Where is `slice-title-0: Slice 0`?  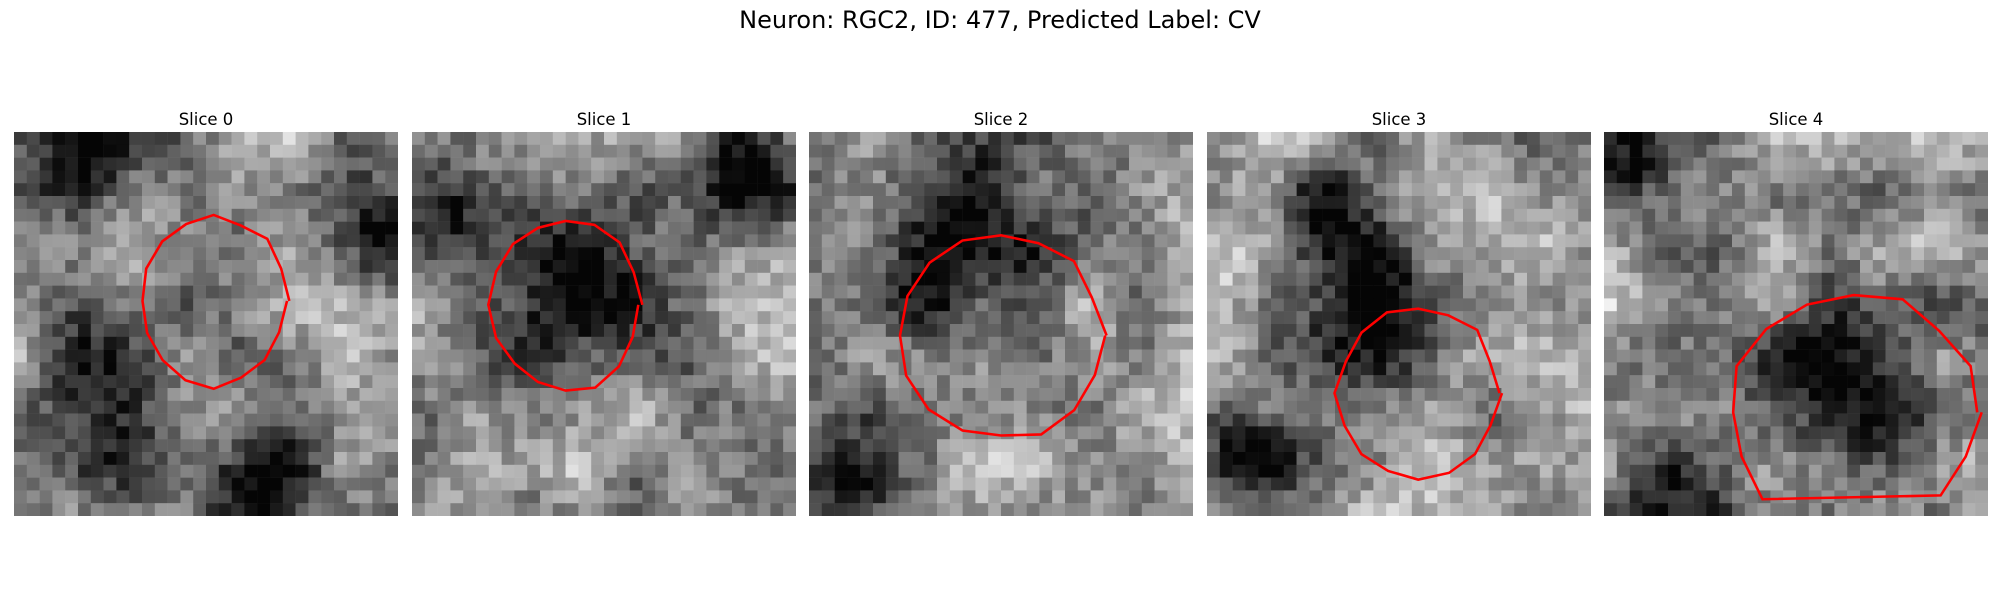
slice-title-0: Slice 0 is located at coordinates (206, 119).